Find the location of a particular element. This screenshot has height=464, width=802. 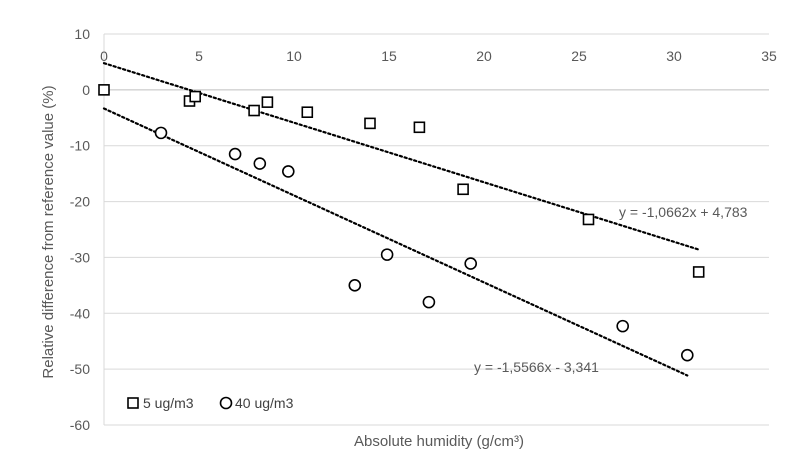

y-tick-label: 0 is located at coordinates (86, 90).